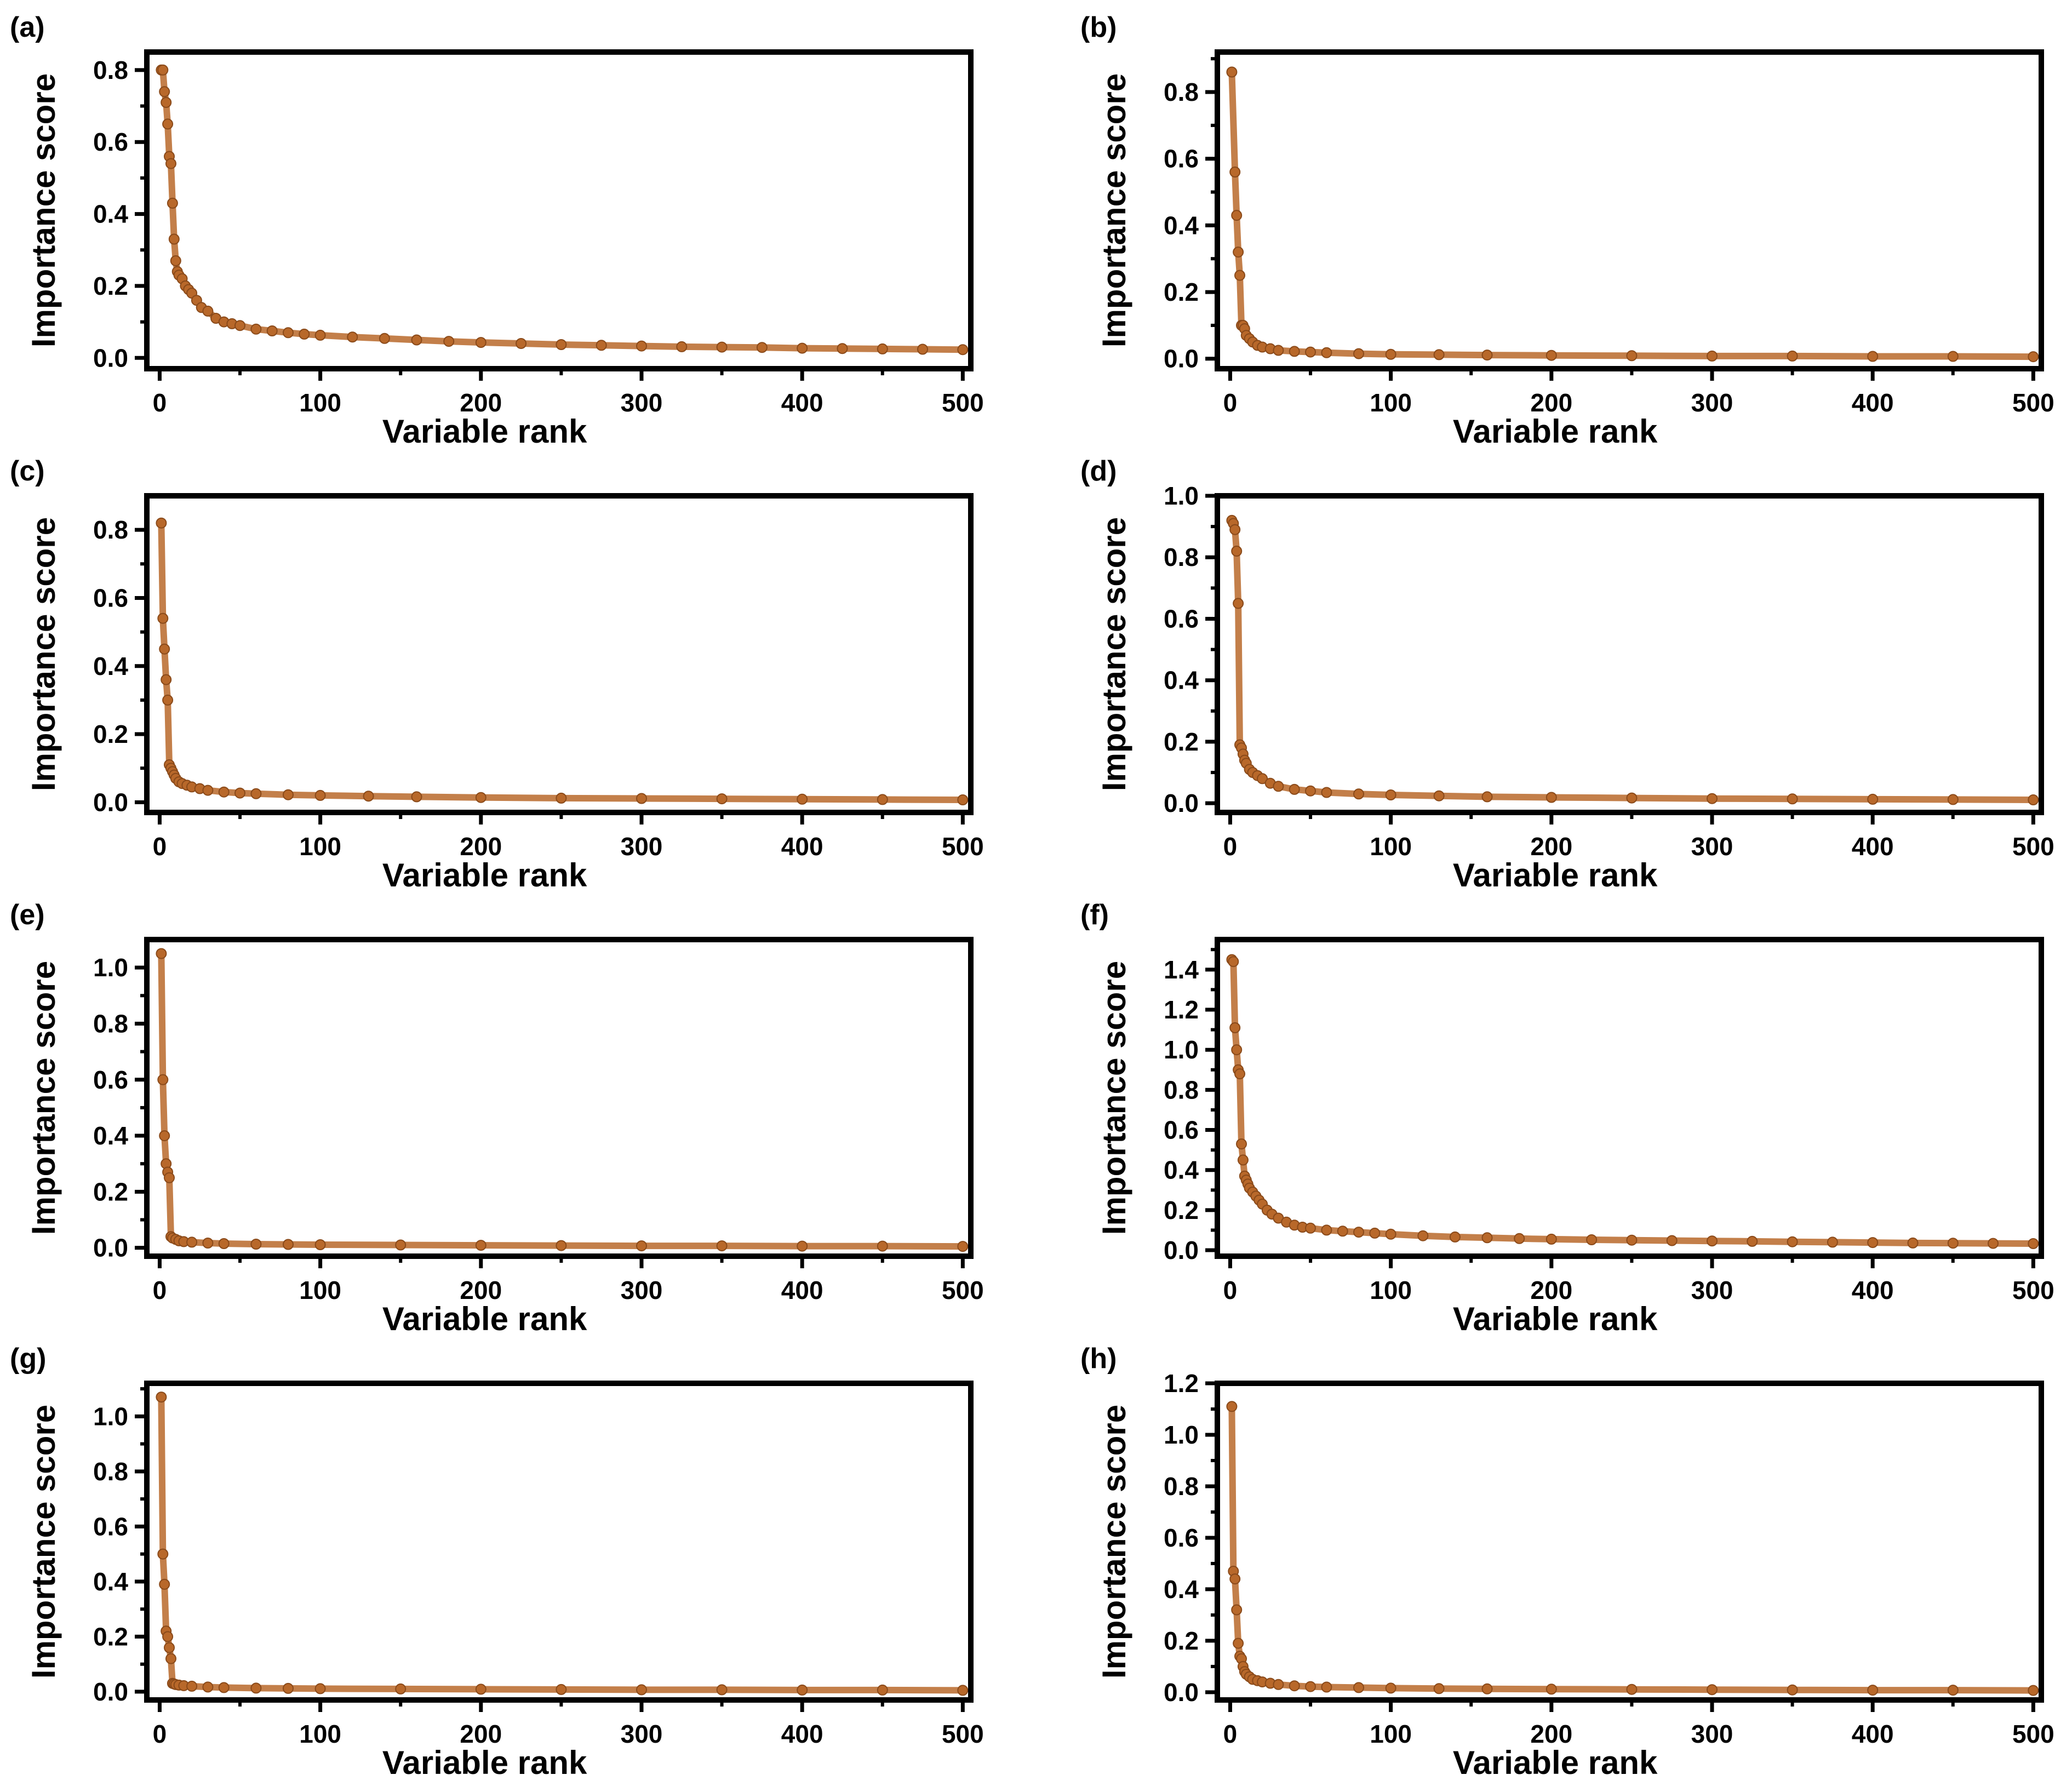 This screenshot has width=2072, height=1792. I want to click on panel-tag: (b), so click(1098, 27).